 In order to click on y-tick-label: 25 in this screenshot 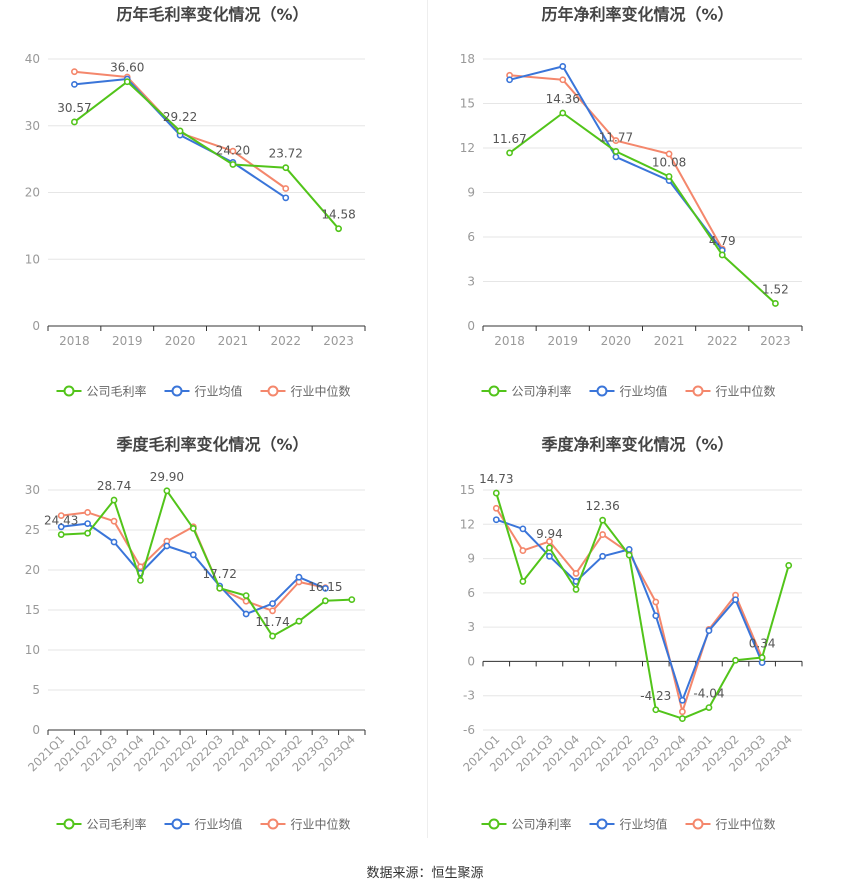, I will do `click(32, 530)`.